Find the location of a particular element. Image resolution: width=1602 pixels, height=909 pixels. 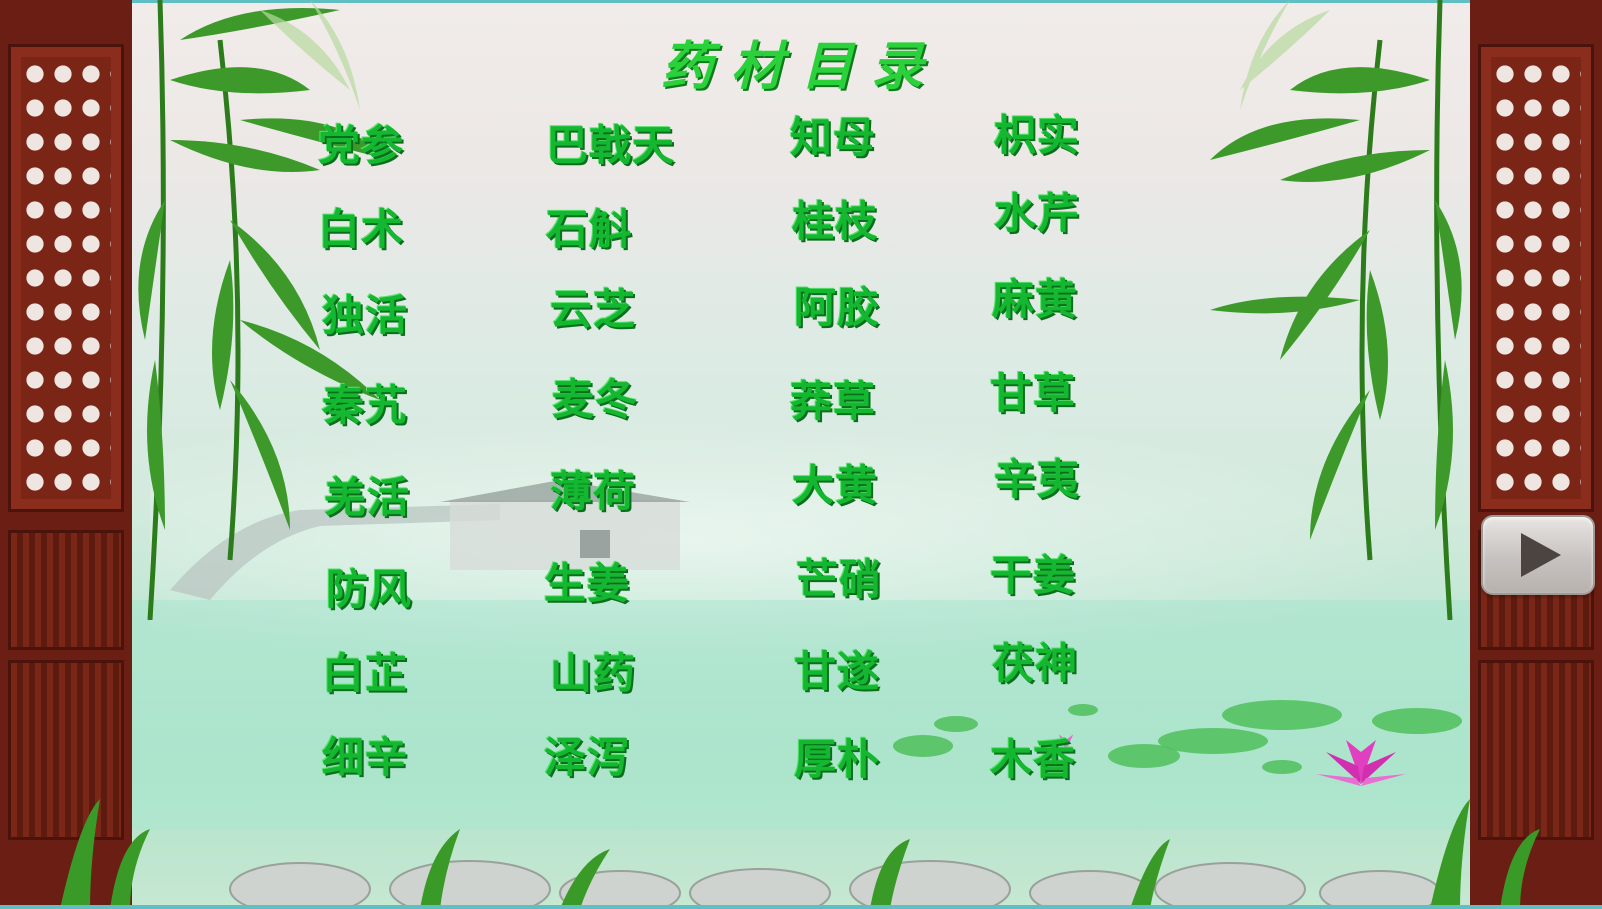

herb-label: 枳实 is located at coordinates (1037, 135).